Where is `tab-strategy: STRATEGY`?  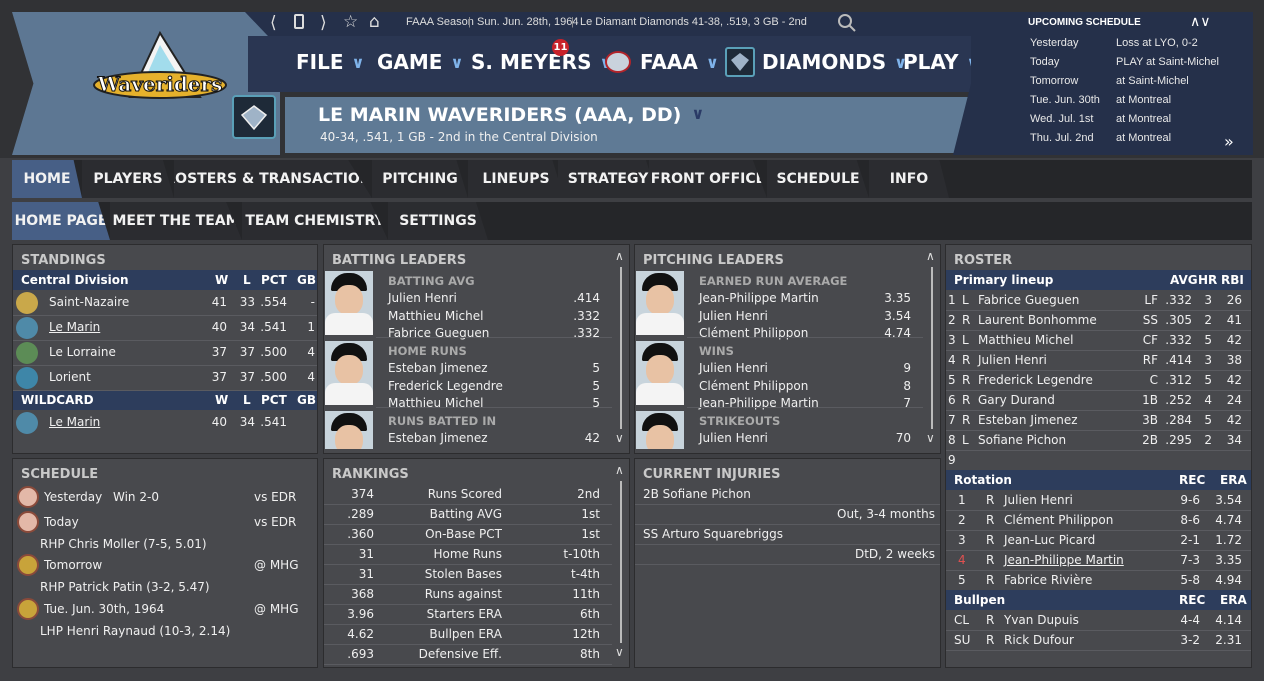
tab-strategy: STRATEGY is located at coordinates (608, 179).